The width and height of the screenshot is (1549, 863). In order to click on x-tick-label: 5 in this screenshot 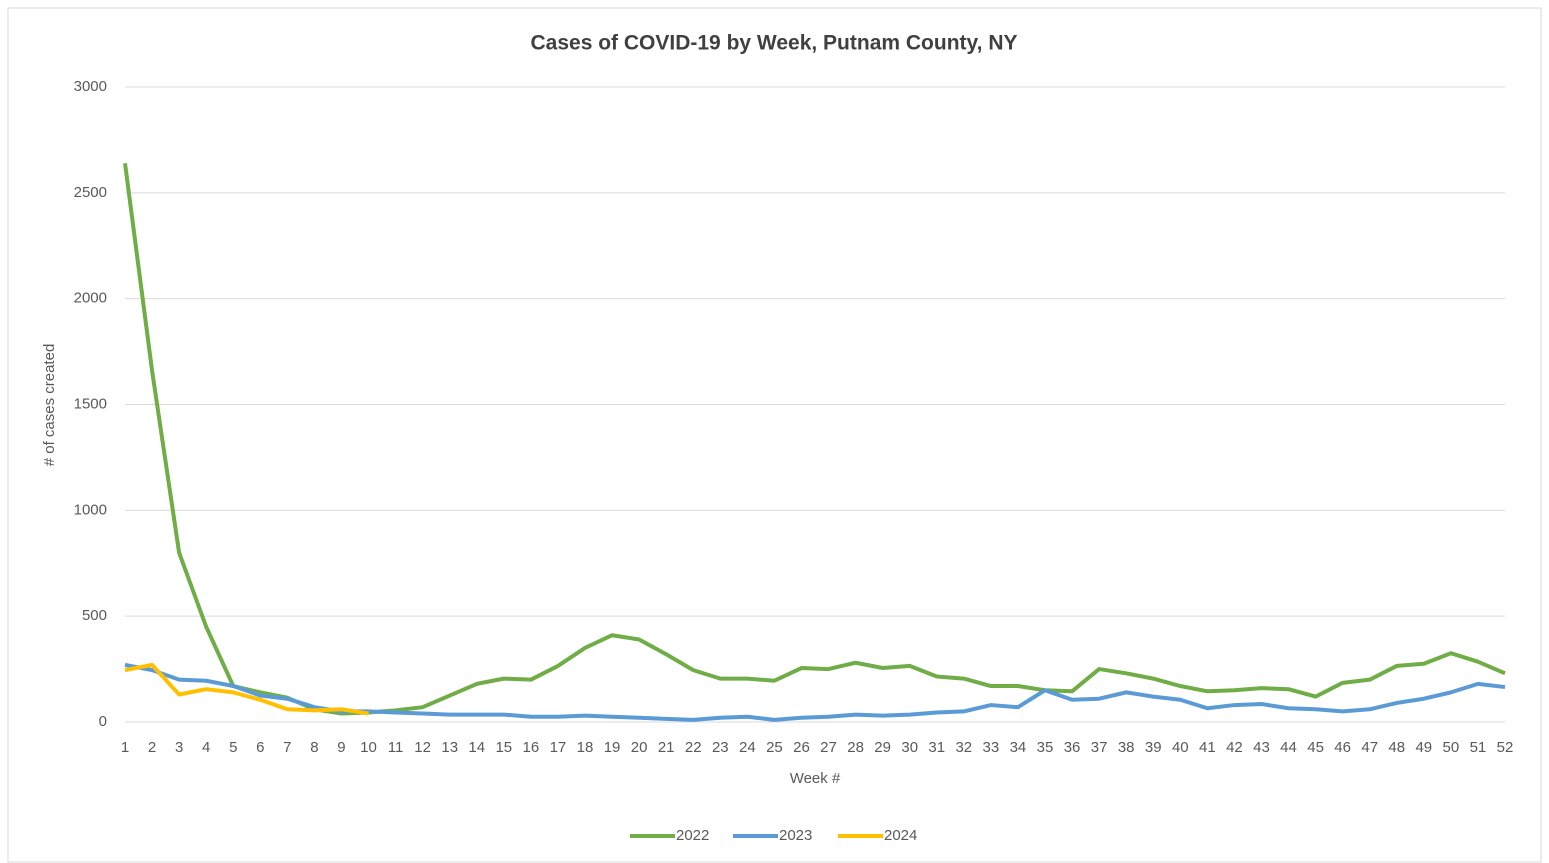, I will do `click(233, 747)`.